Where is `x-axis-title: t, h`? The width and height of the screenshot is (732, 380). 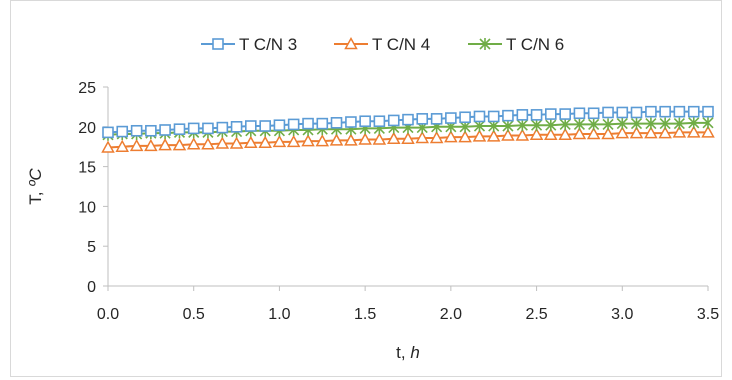
x-axis-title: t, h is located at coordinates (408, 352).